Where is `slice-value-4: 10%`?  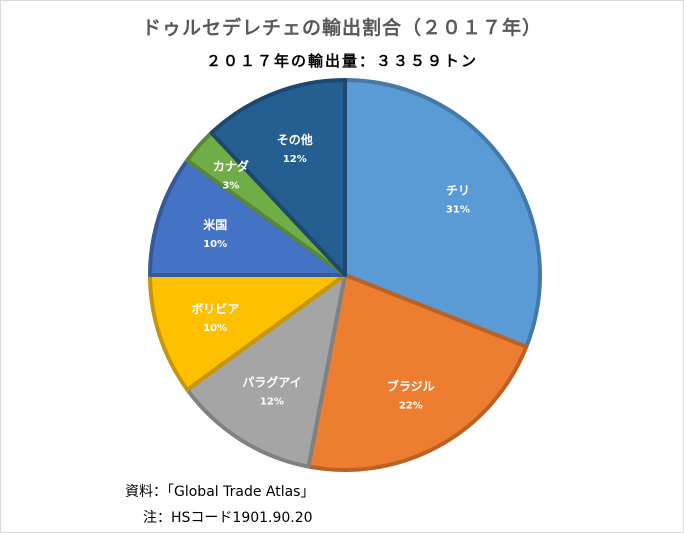 slice-value-4: 10% is located at coordinates (215, 244).